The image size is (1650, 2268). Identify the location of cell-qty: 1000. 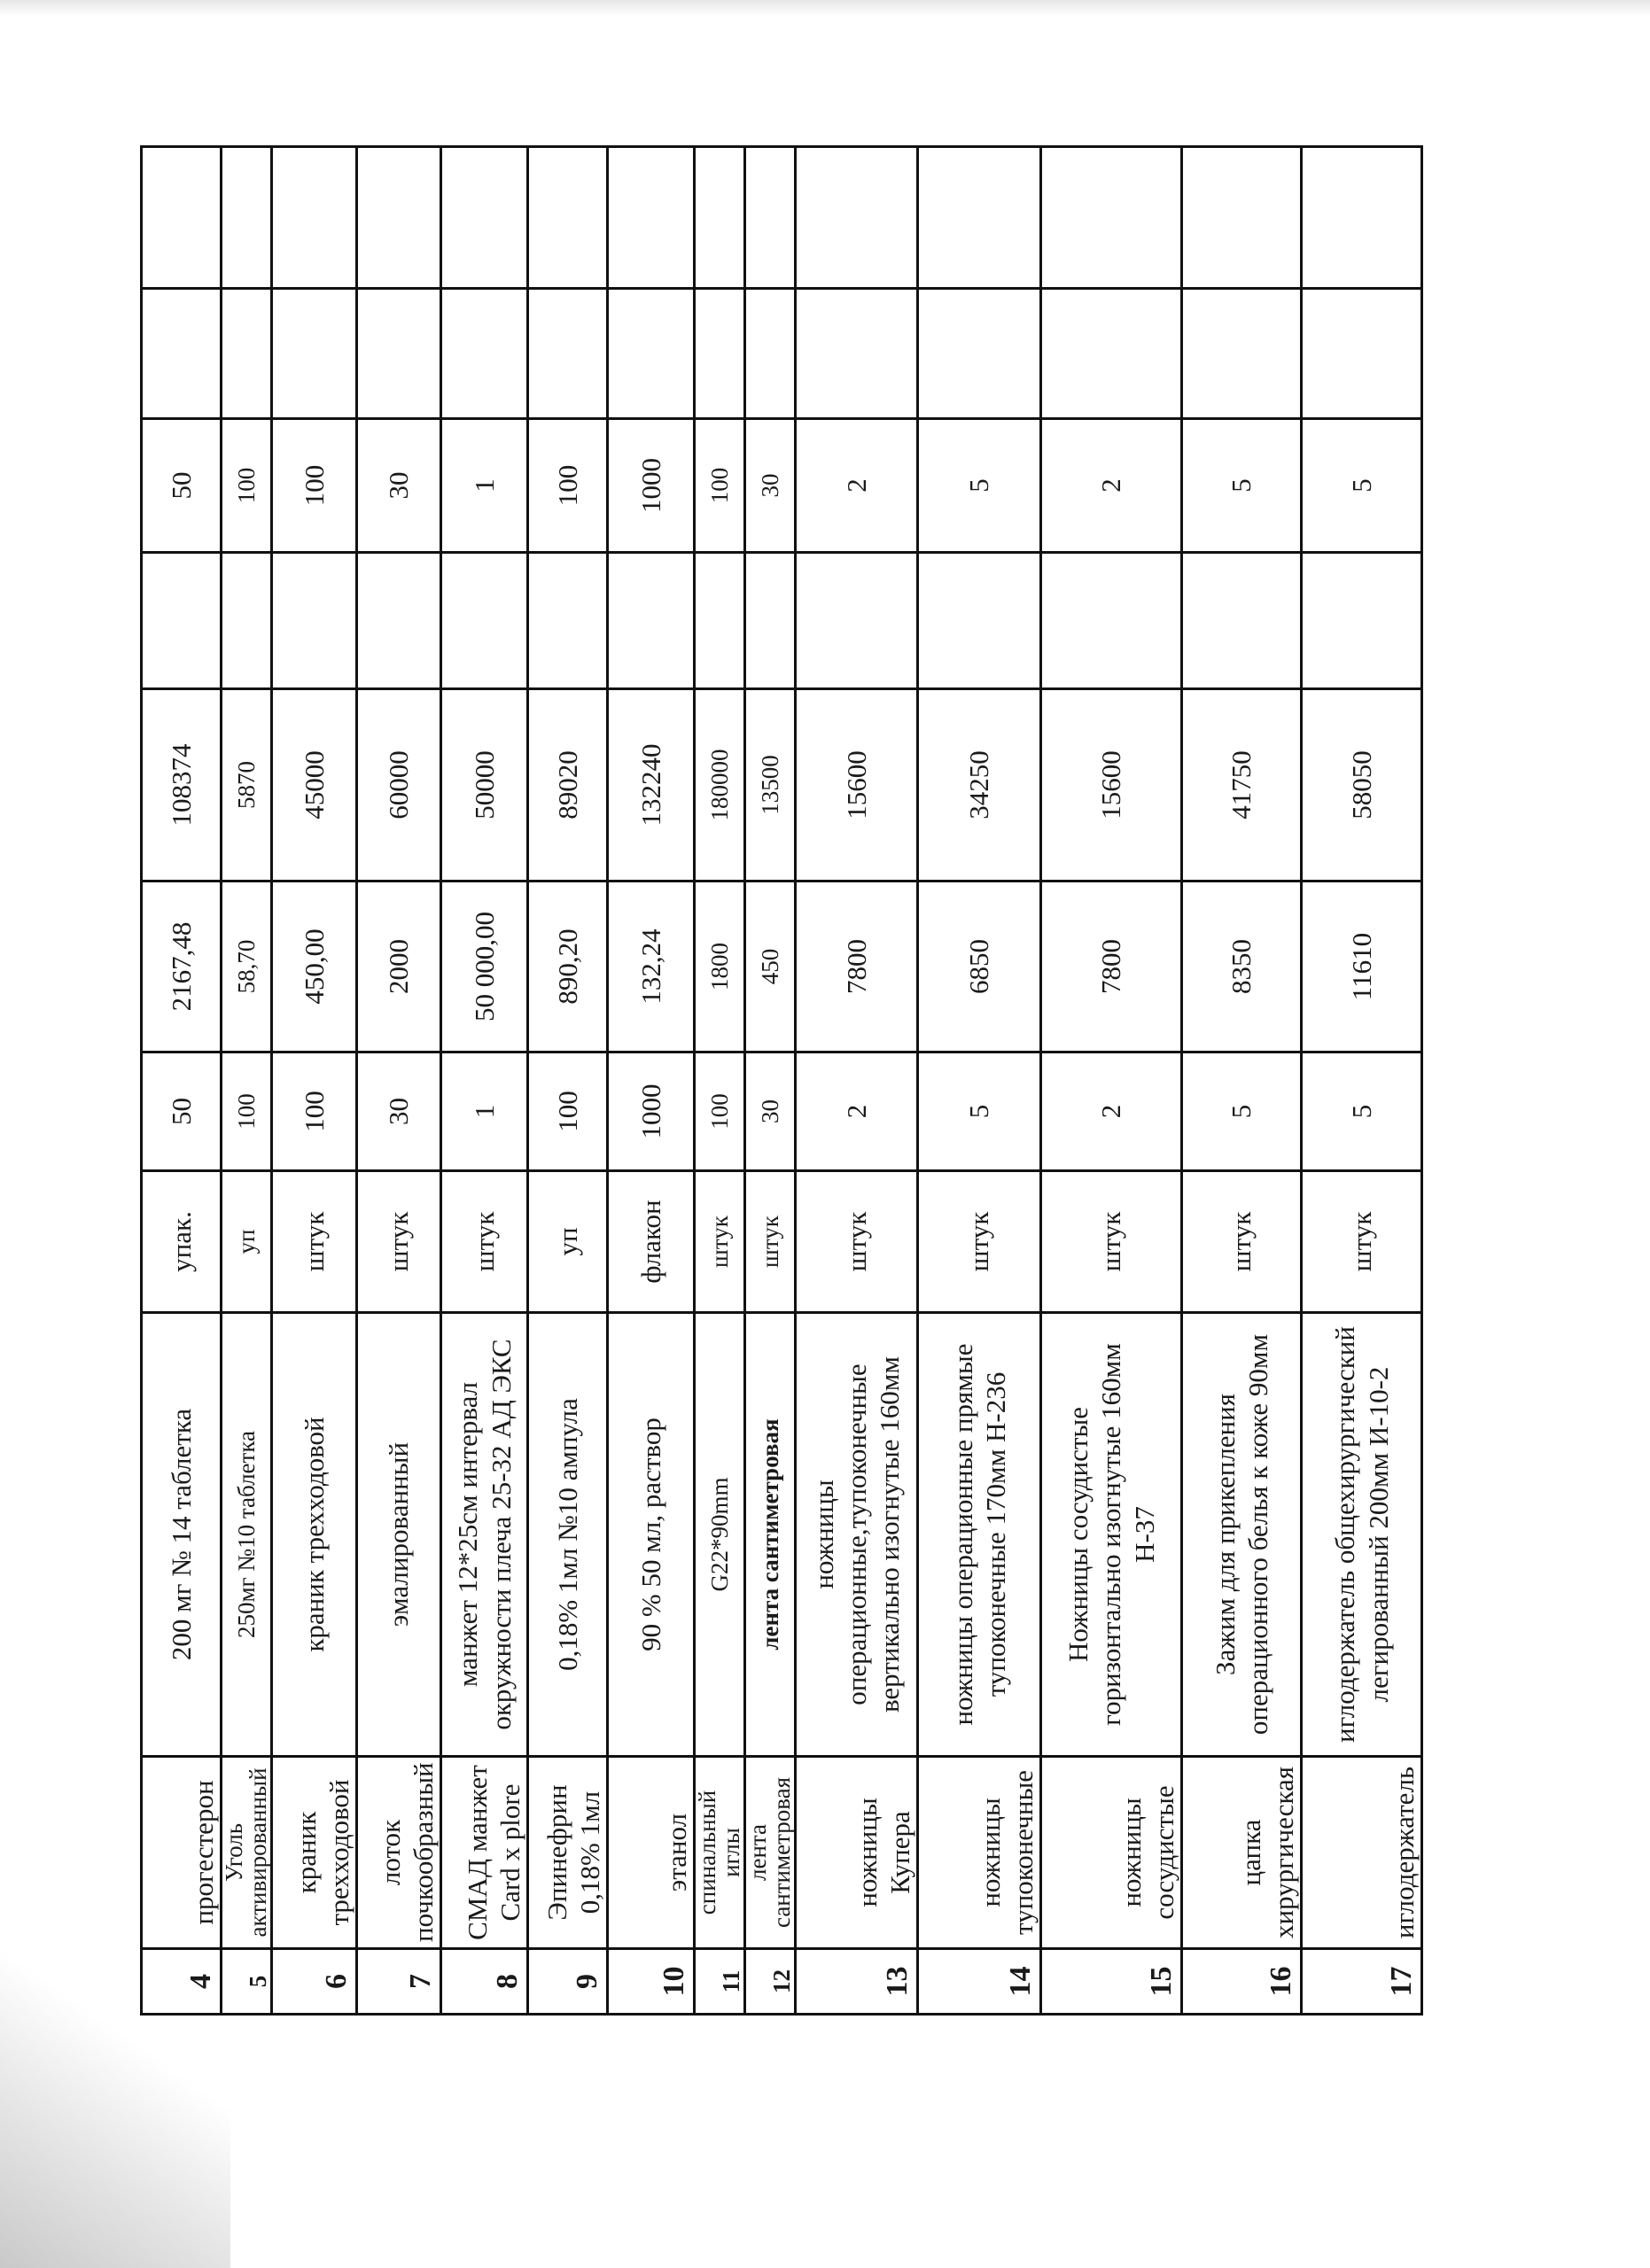
(651, 1111).